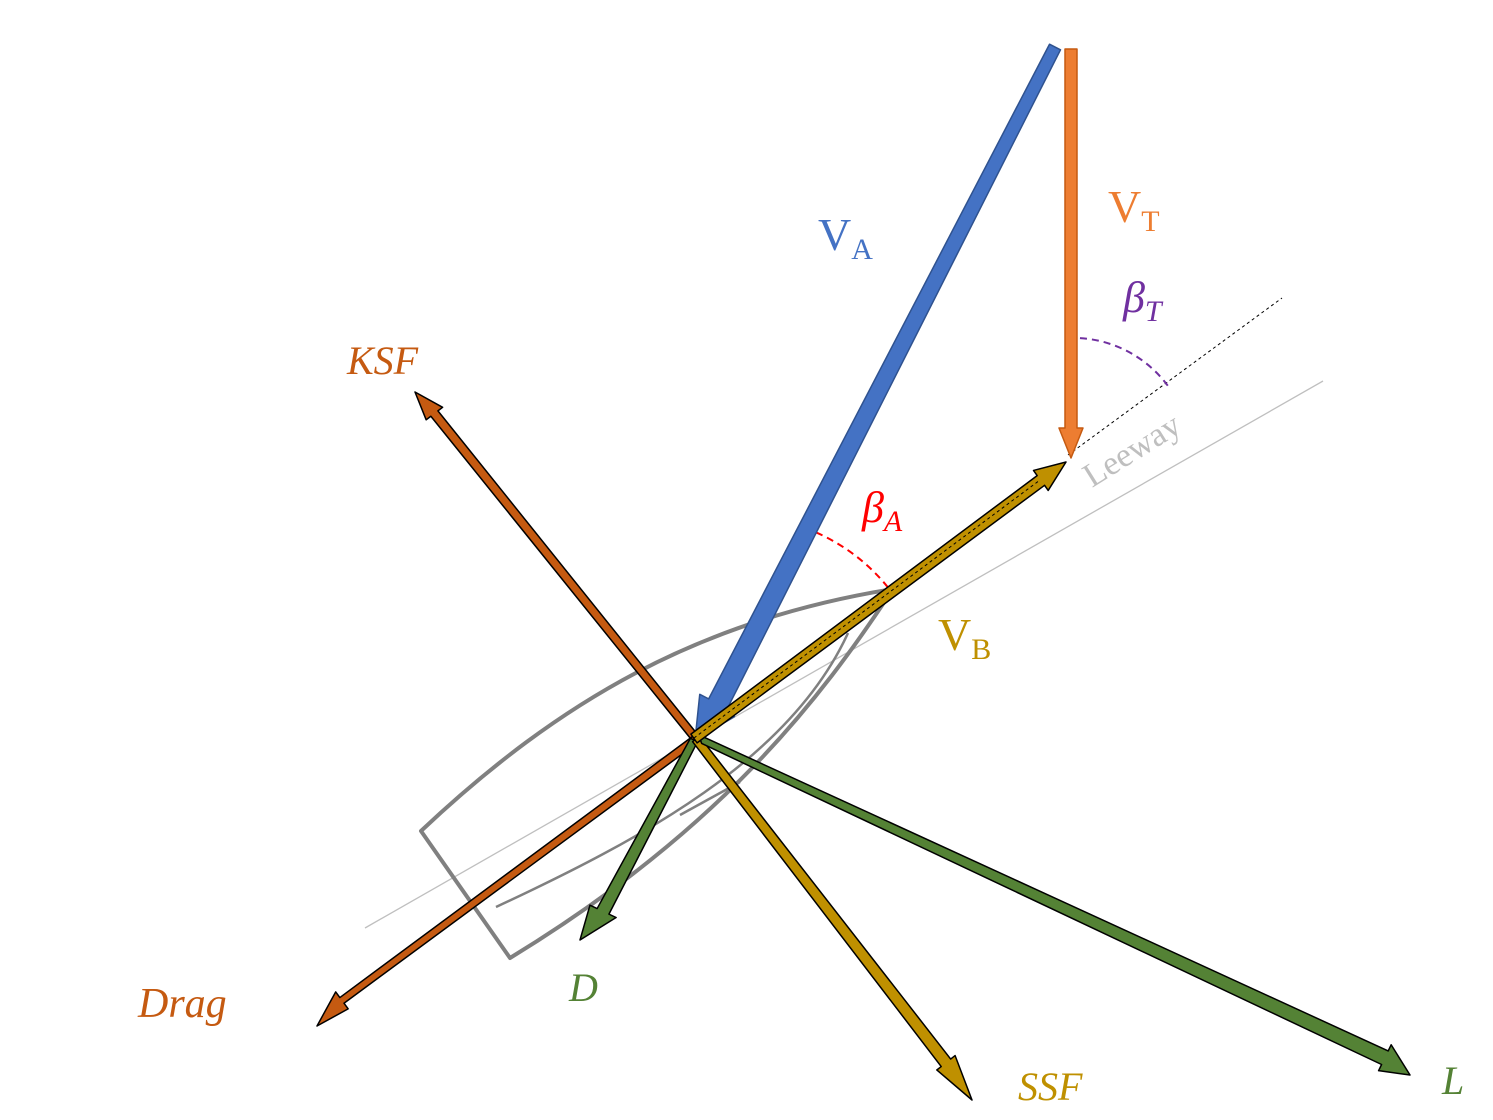 The height and width of the screenshot is (1120, 1493). I want to click on beta-a-arc, so click(847, 559).